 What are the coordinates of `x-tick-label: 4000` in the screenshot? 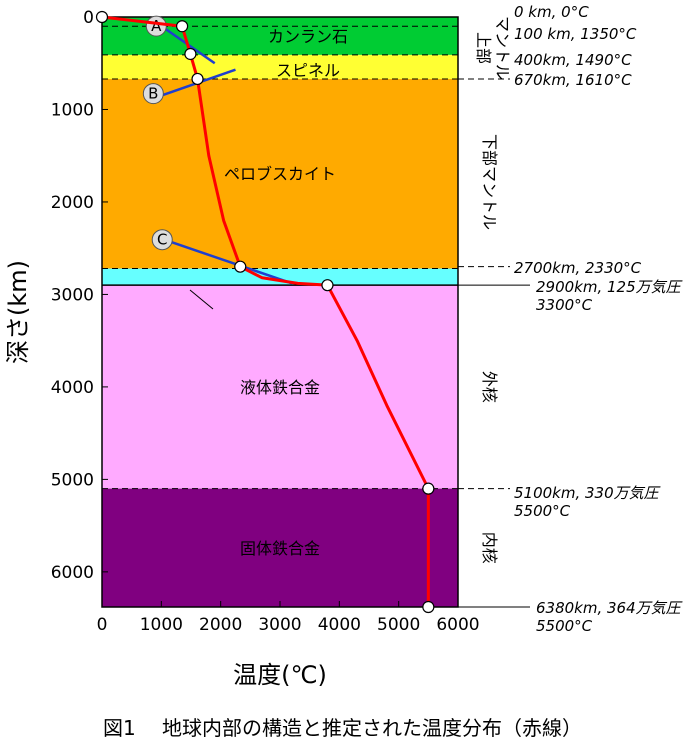 It's located at (339, 625).